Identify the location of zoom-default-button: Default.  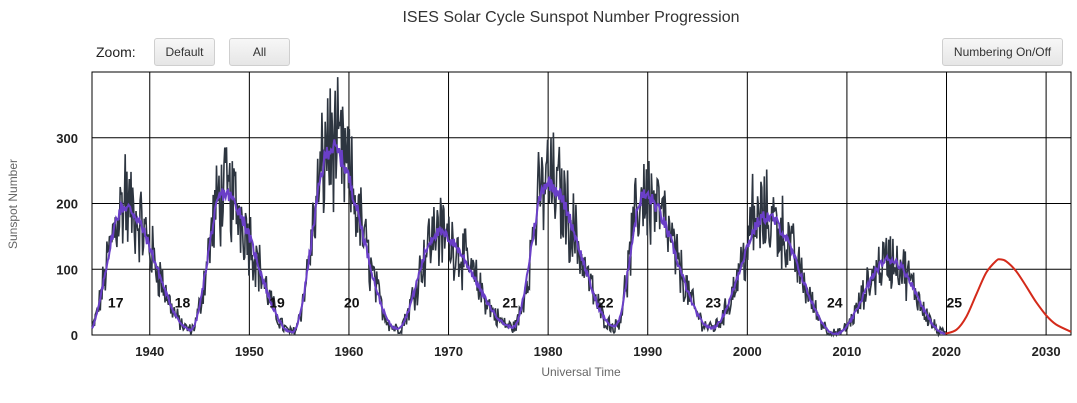
(184, 52).